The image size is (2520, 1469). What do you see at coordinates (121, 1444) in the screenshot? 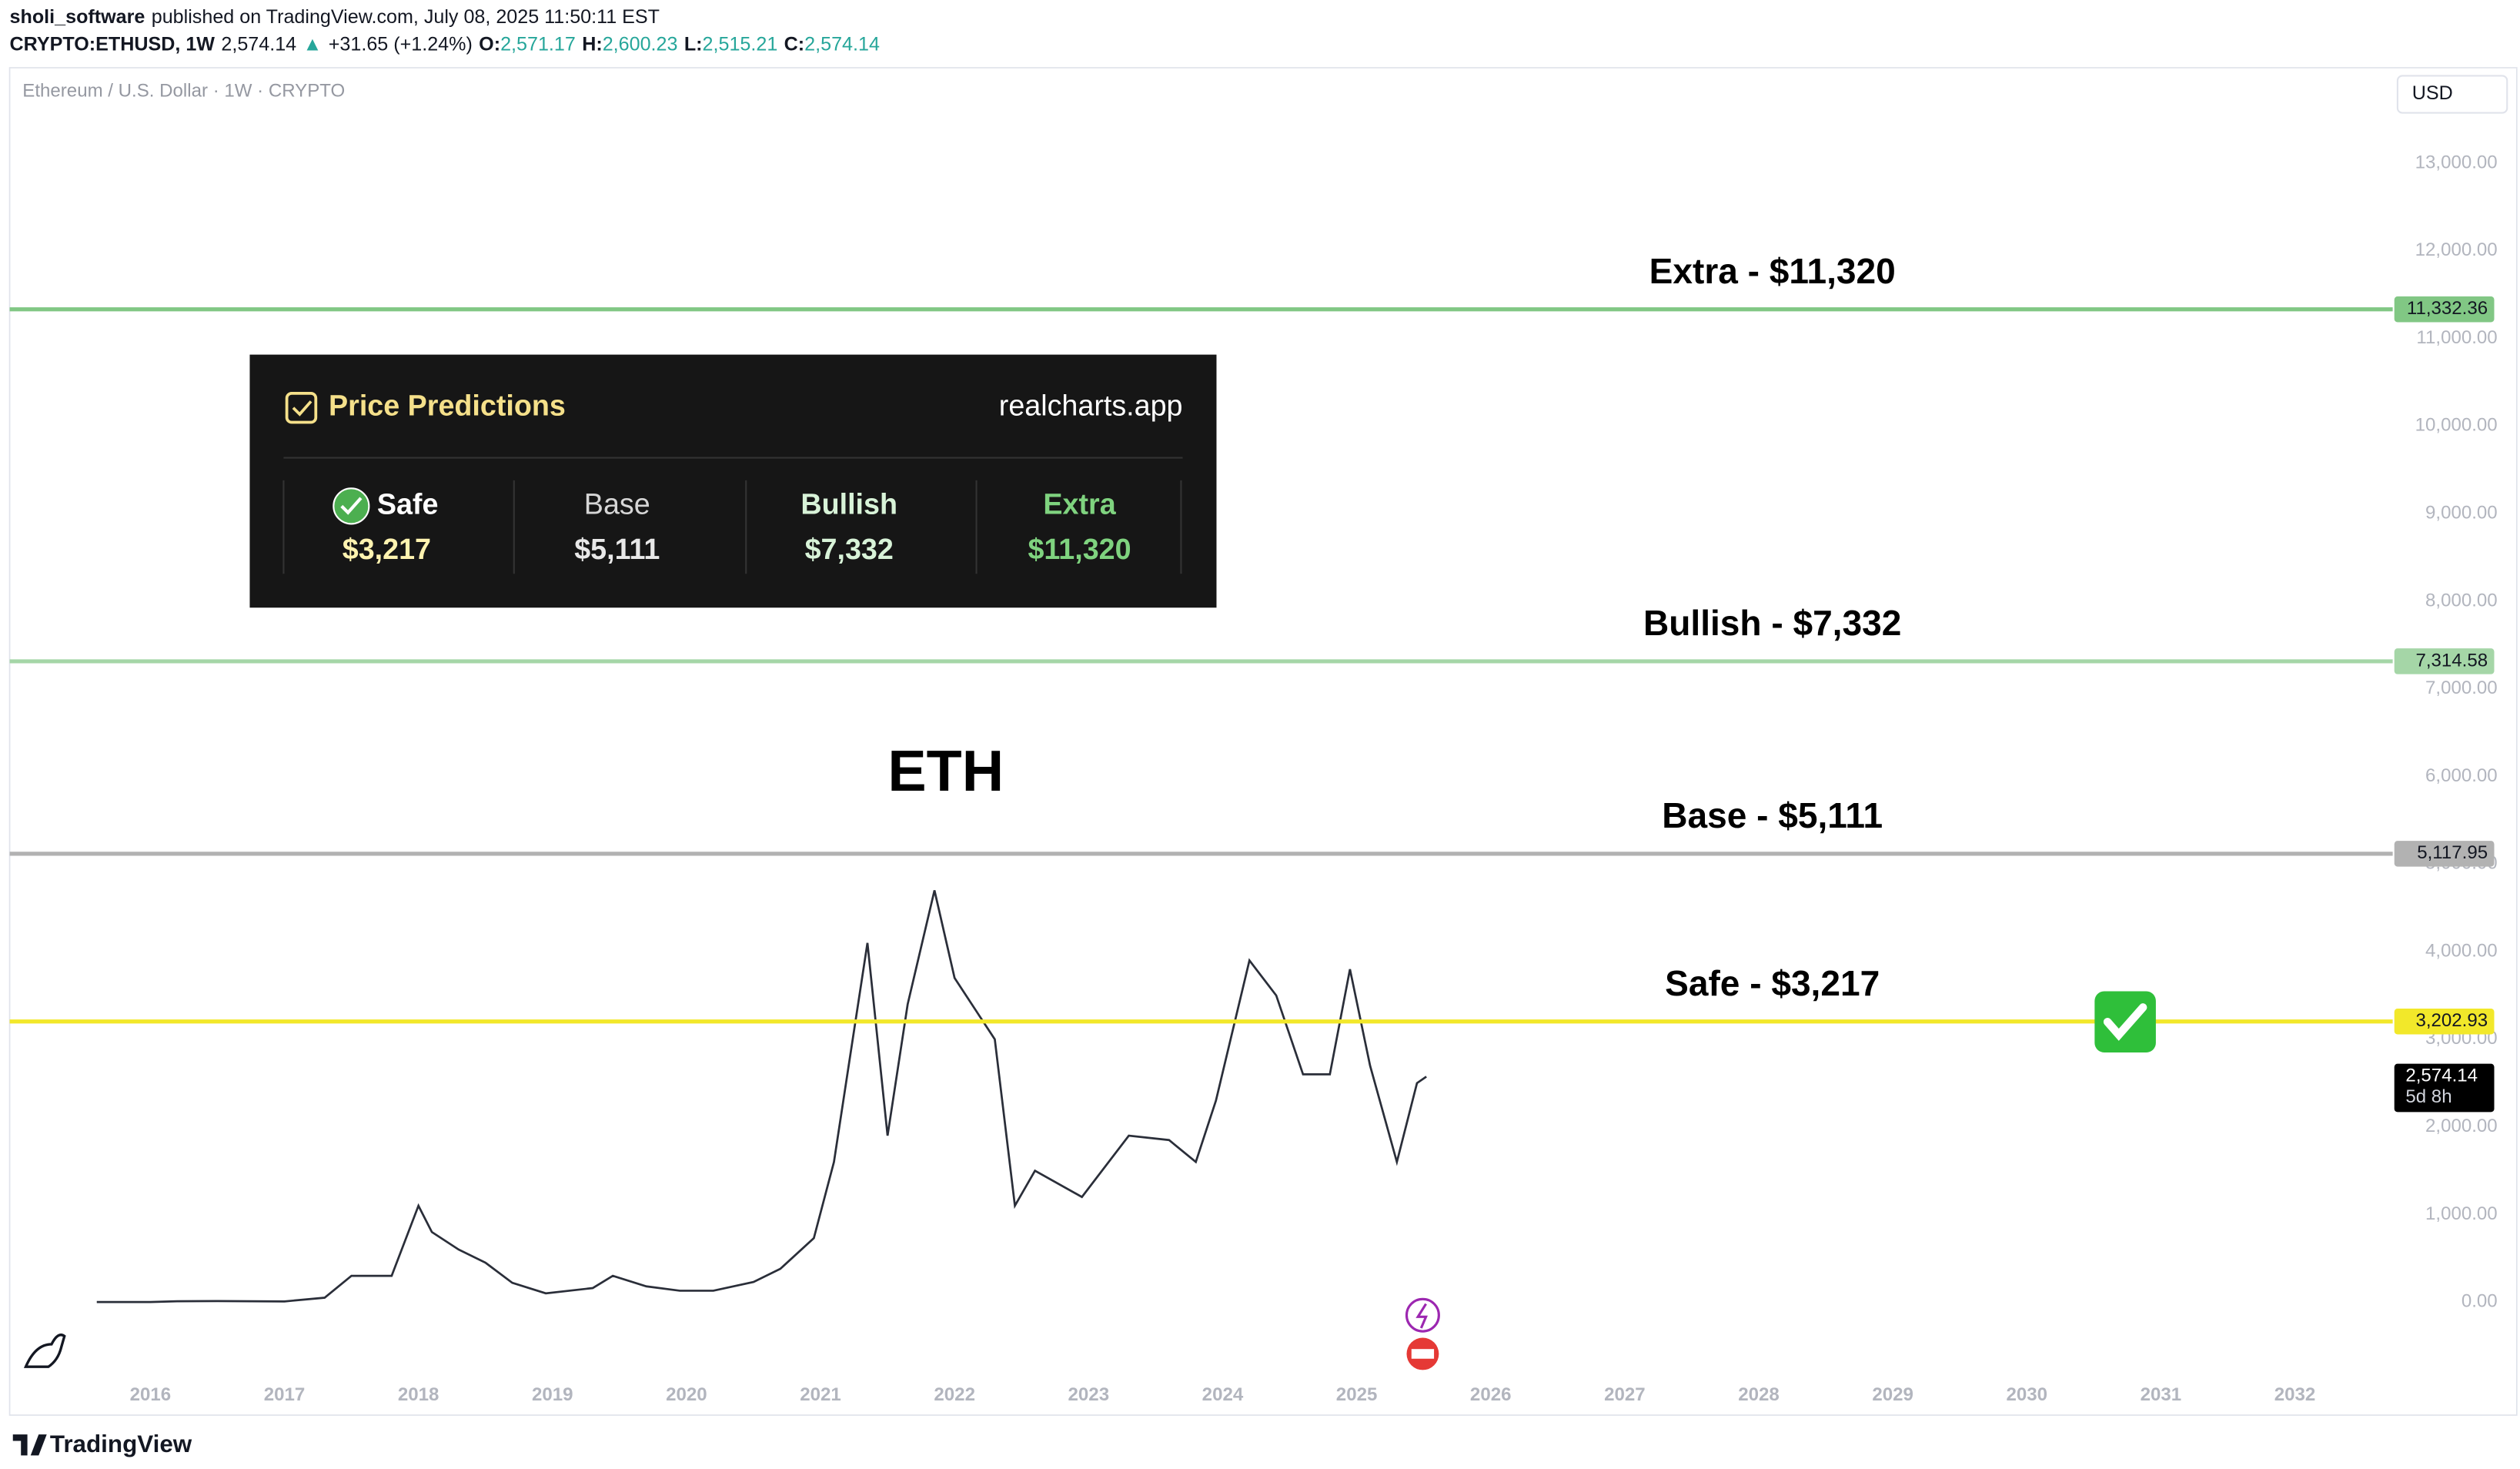
I see `brand-name: TradingView` at bounding box center [121, 1444].